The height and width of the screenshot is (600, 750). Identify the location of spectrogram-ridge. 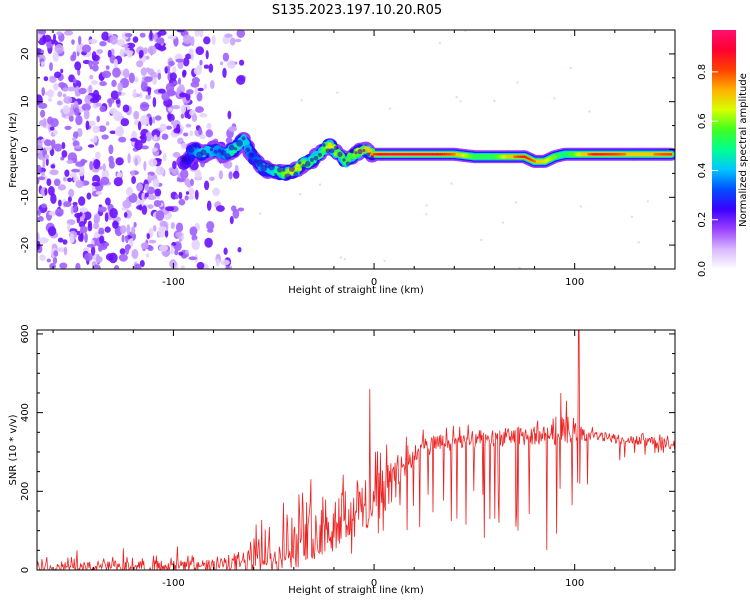
(425, 156).